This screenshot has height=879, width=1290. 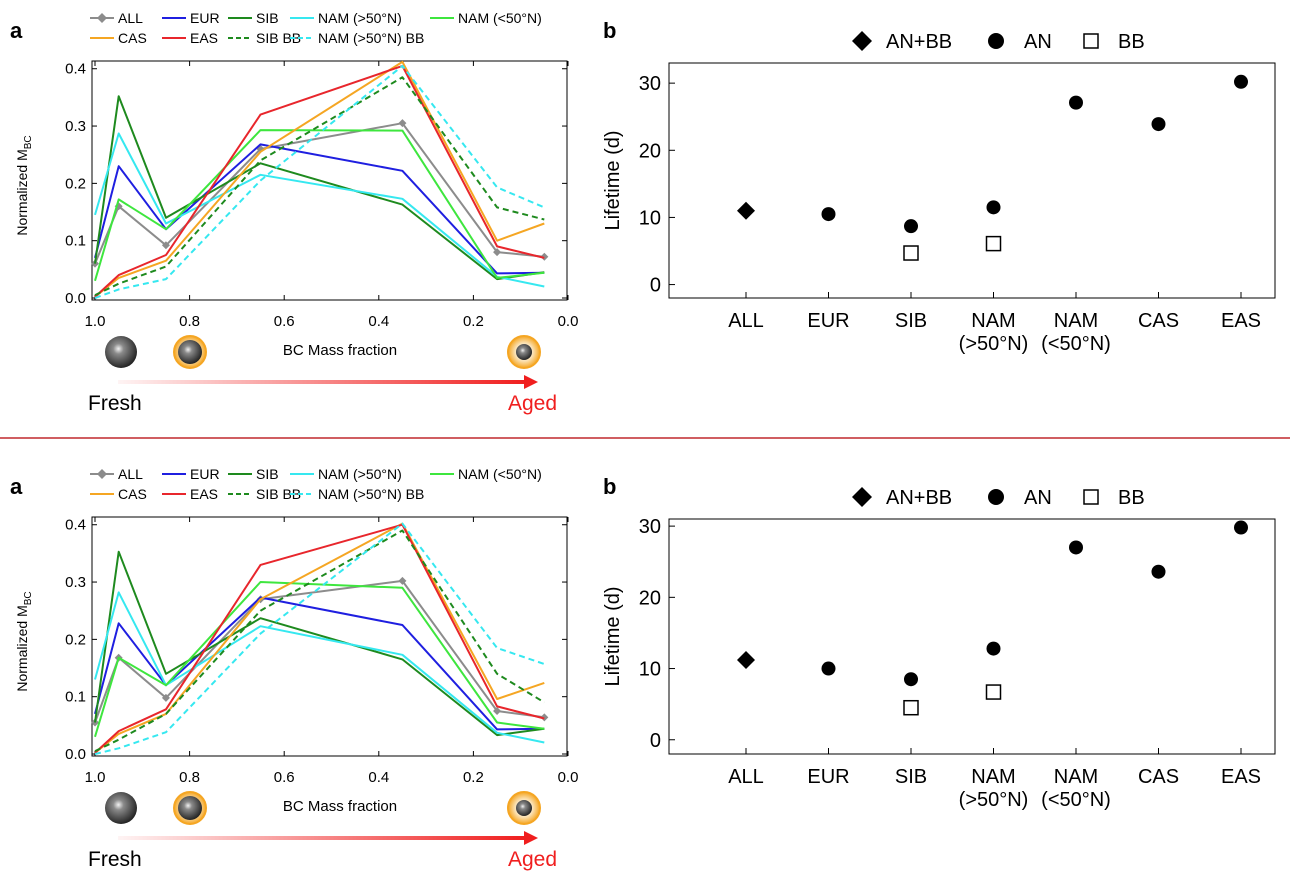 What do you see at coordinates (1241, 777) in the screenshot?
I see `x-tick-label-b: EAS` at bounding box center [1241, 777].